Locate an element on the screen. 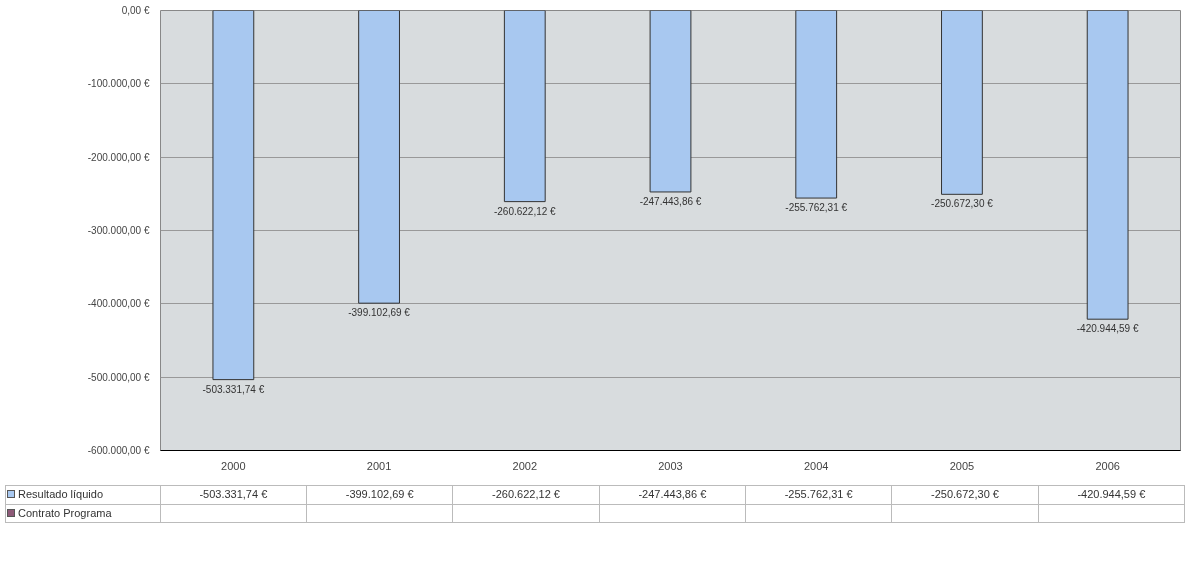 Image resolution: width=1190 pixels, height=565 pixels. data-label: -250.672,30 € is located at coordinates (965, 495).